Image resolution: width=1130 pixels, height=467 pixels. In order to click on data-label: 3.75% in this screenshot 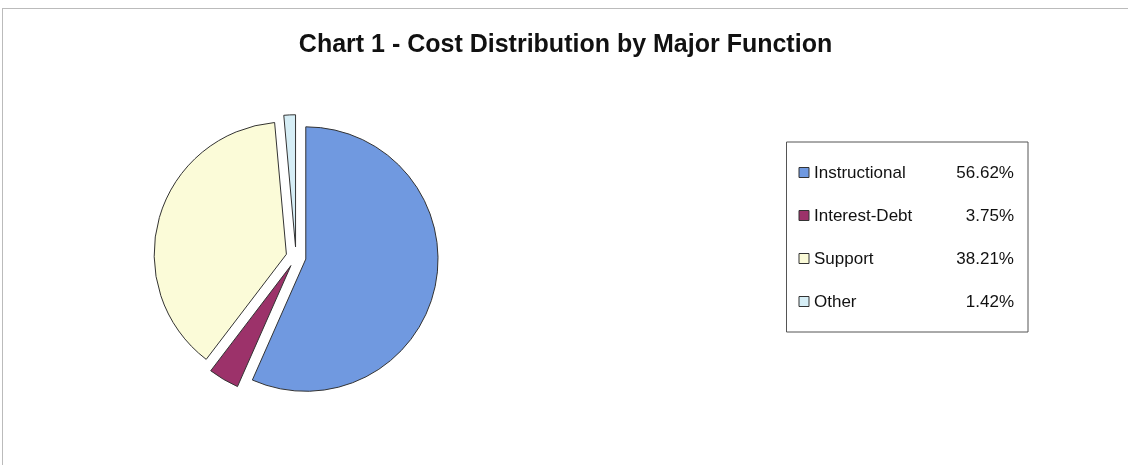, I will do `click(989, 215)`.